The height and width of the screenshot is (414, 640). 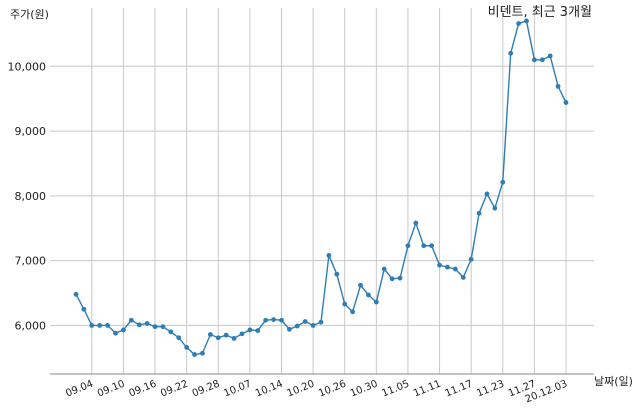 I want to click on x-tick-label: 10.07, so click(x=237, y=389).